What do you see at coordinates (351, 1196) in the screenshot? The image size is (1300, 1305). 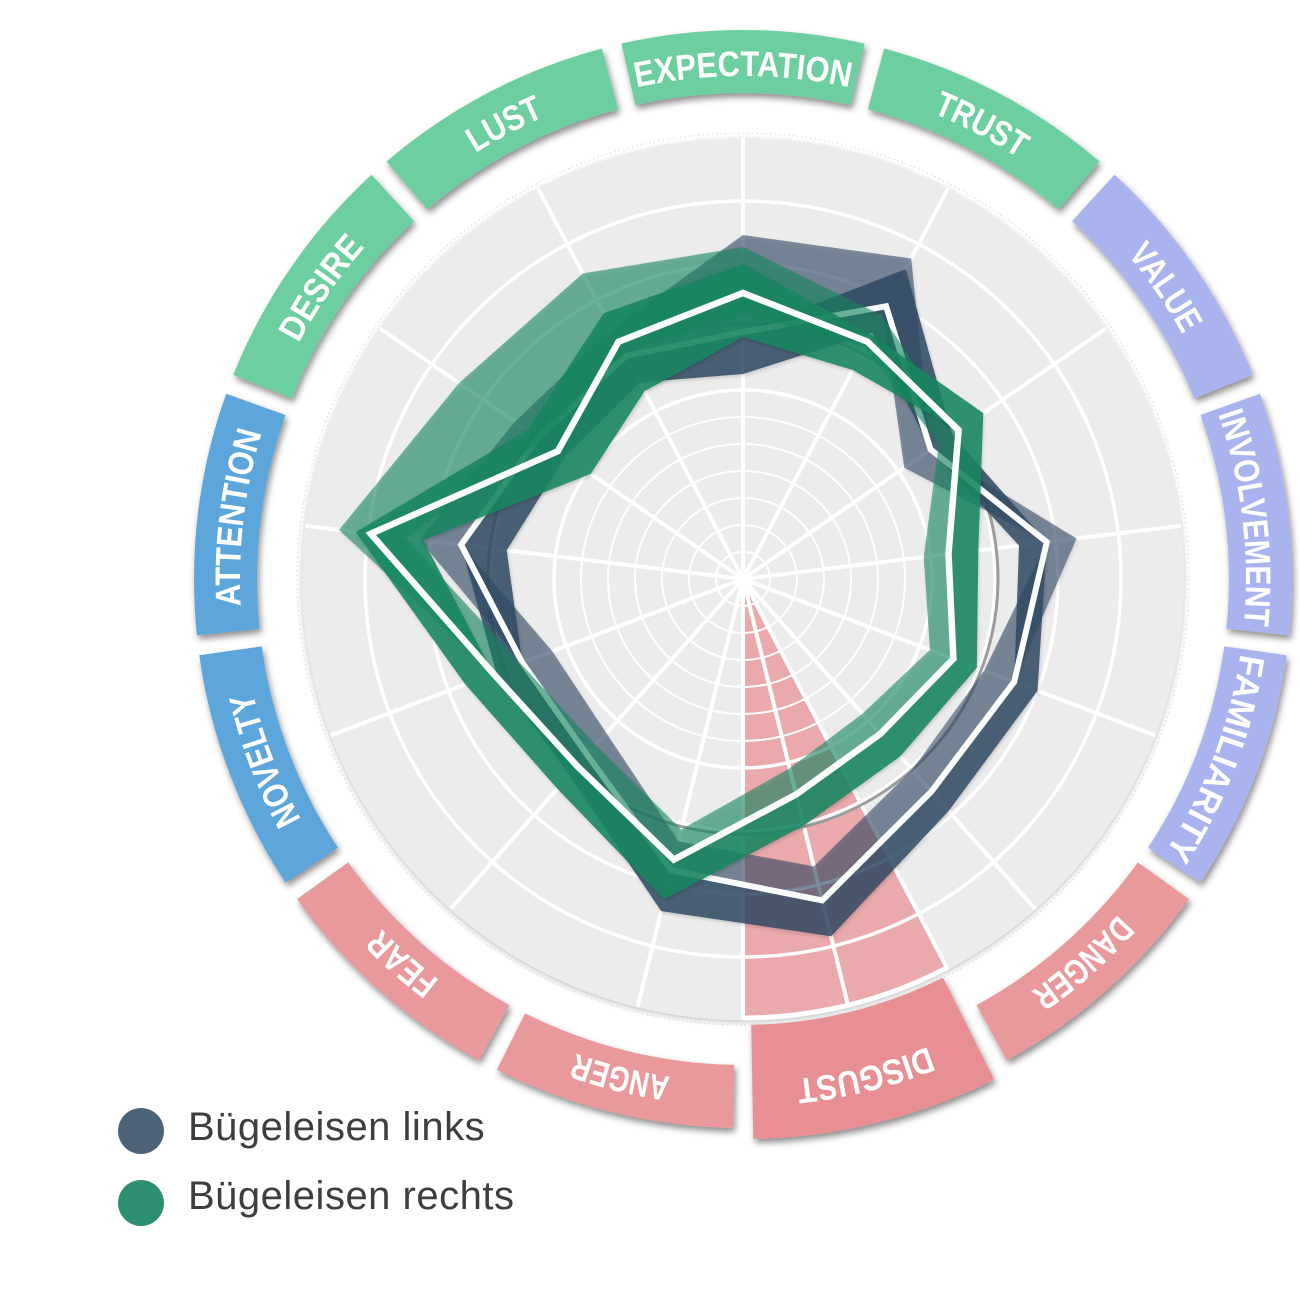 I see `svg-text: Bügeleisen rechts` at bounding box center [351, 1196].